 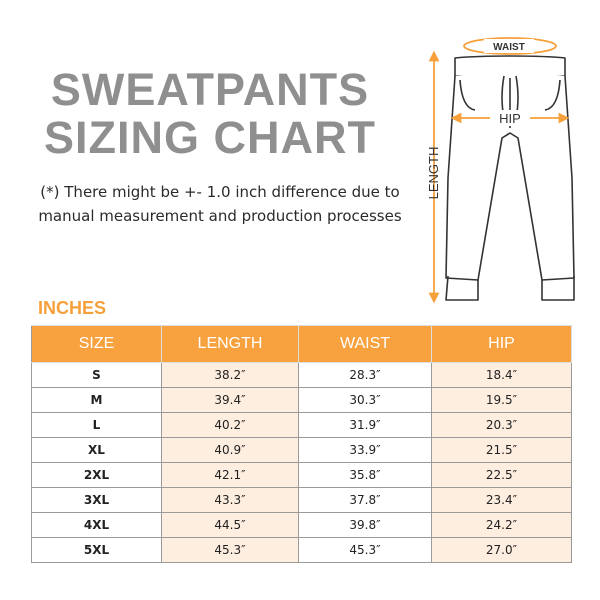 I want to click on cell-length: 42.1″, so click(x=230, y=475).